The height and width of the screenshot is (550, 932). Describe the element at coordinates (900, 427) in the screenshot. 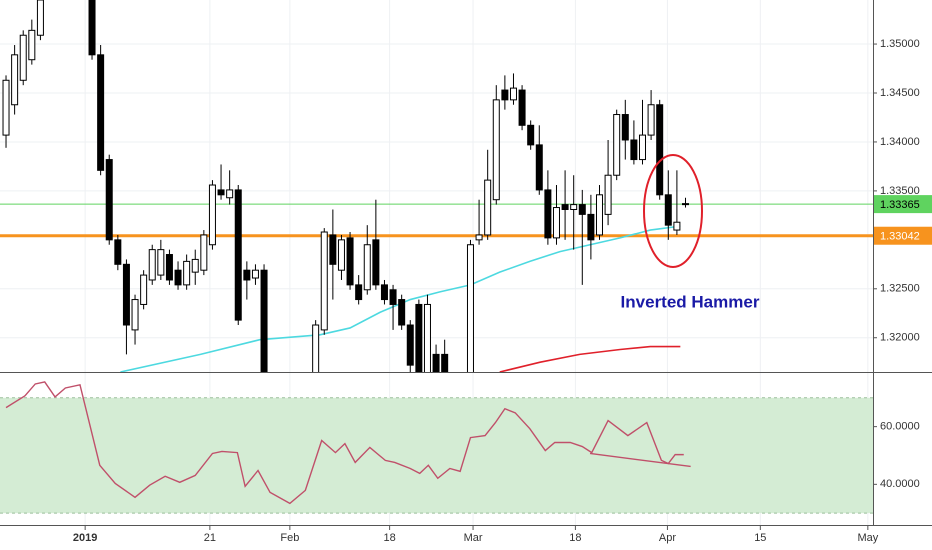

I see `y-tick-label: 60.0000` at that location.